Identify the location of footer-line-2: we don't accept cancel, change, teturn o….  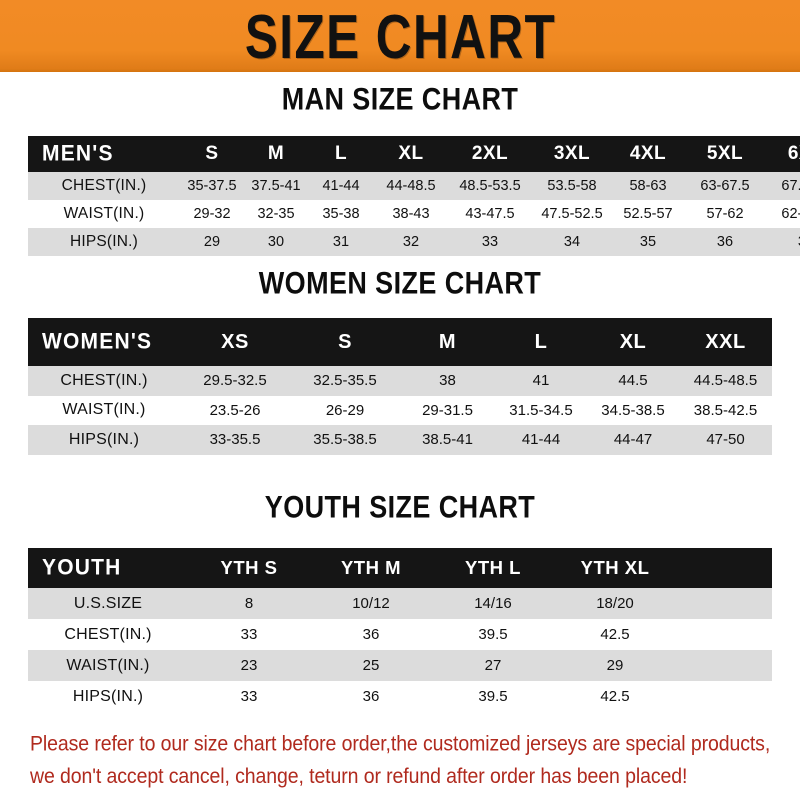
(359, 776).